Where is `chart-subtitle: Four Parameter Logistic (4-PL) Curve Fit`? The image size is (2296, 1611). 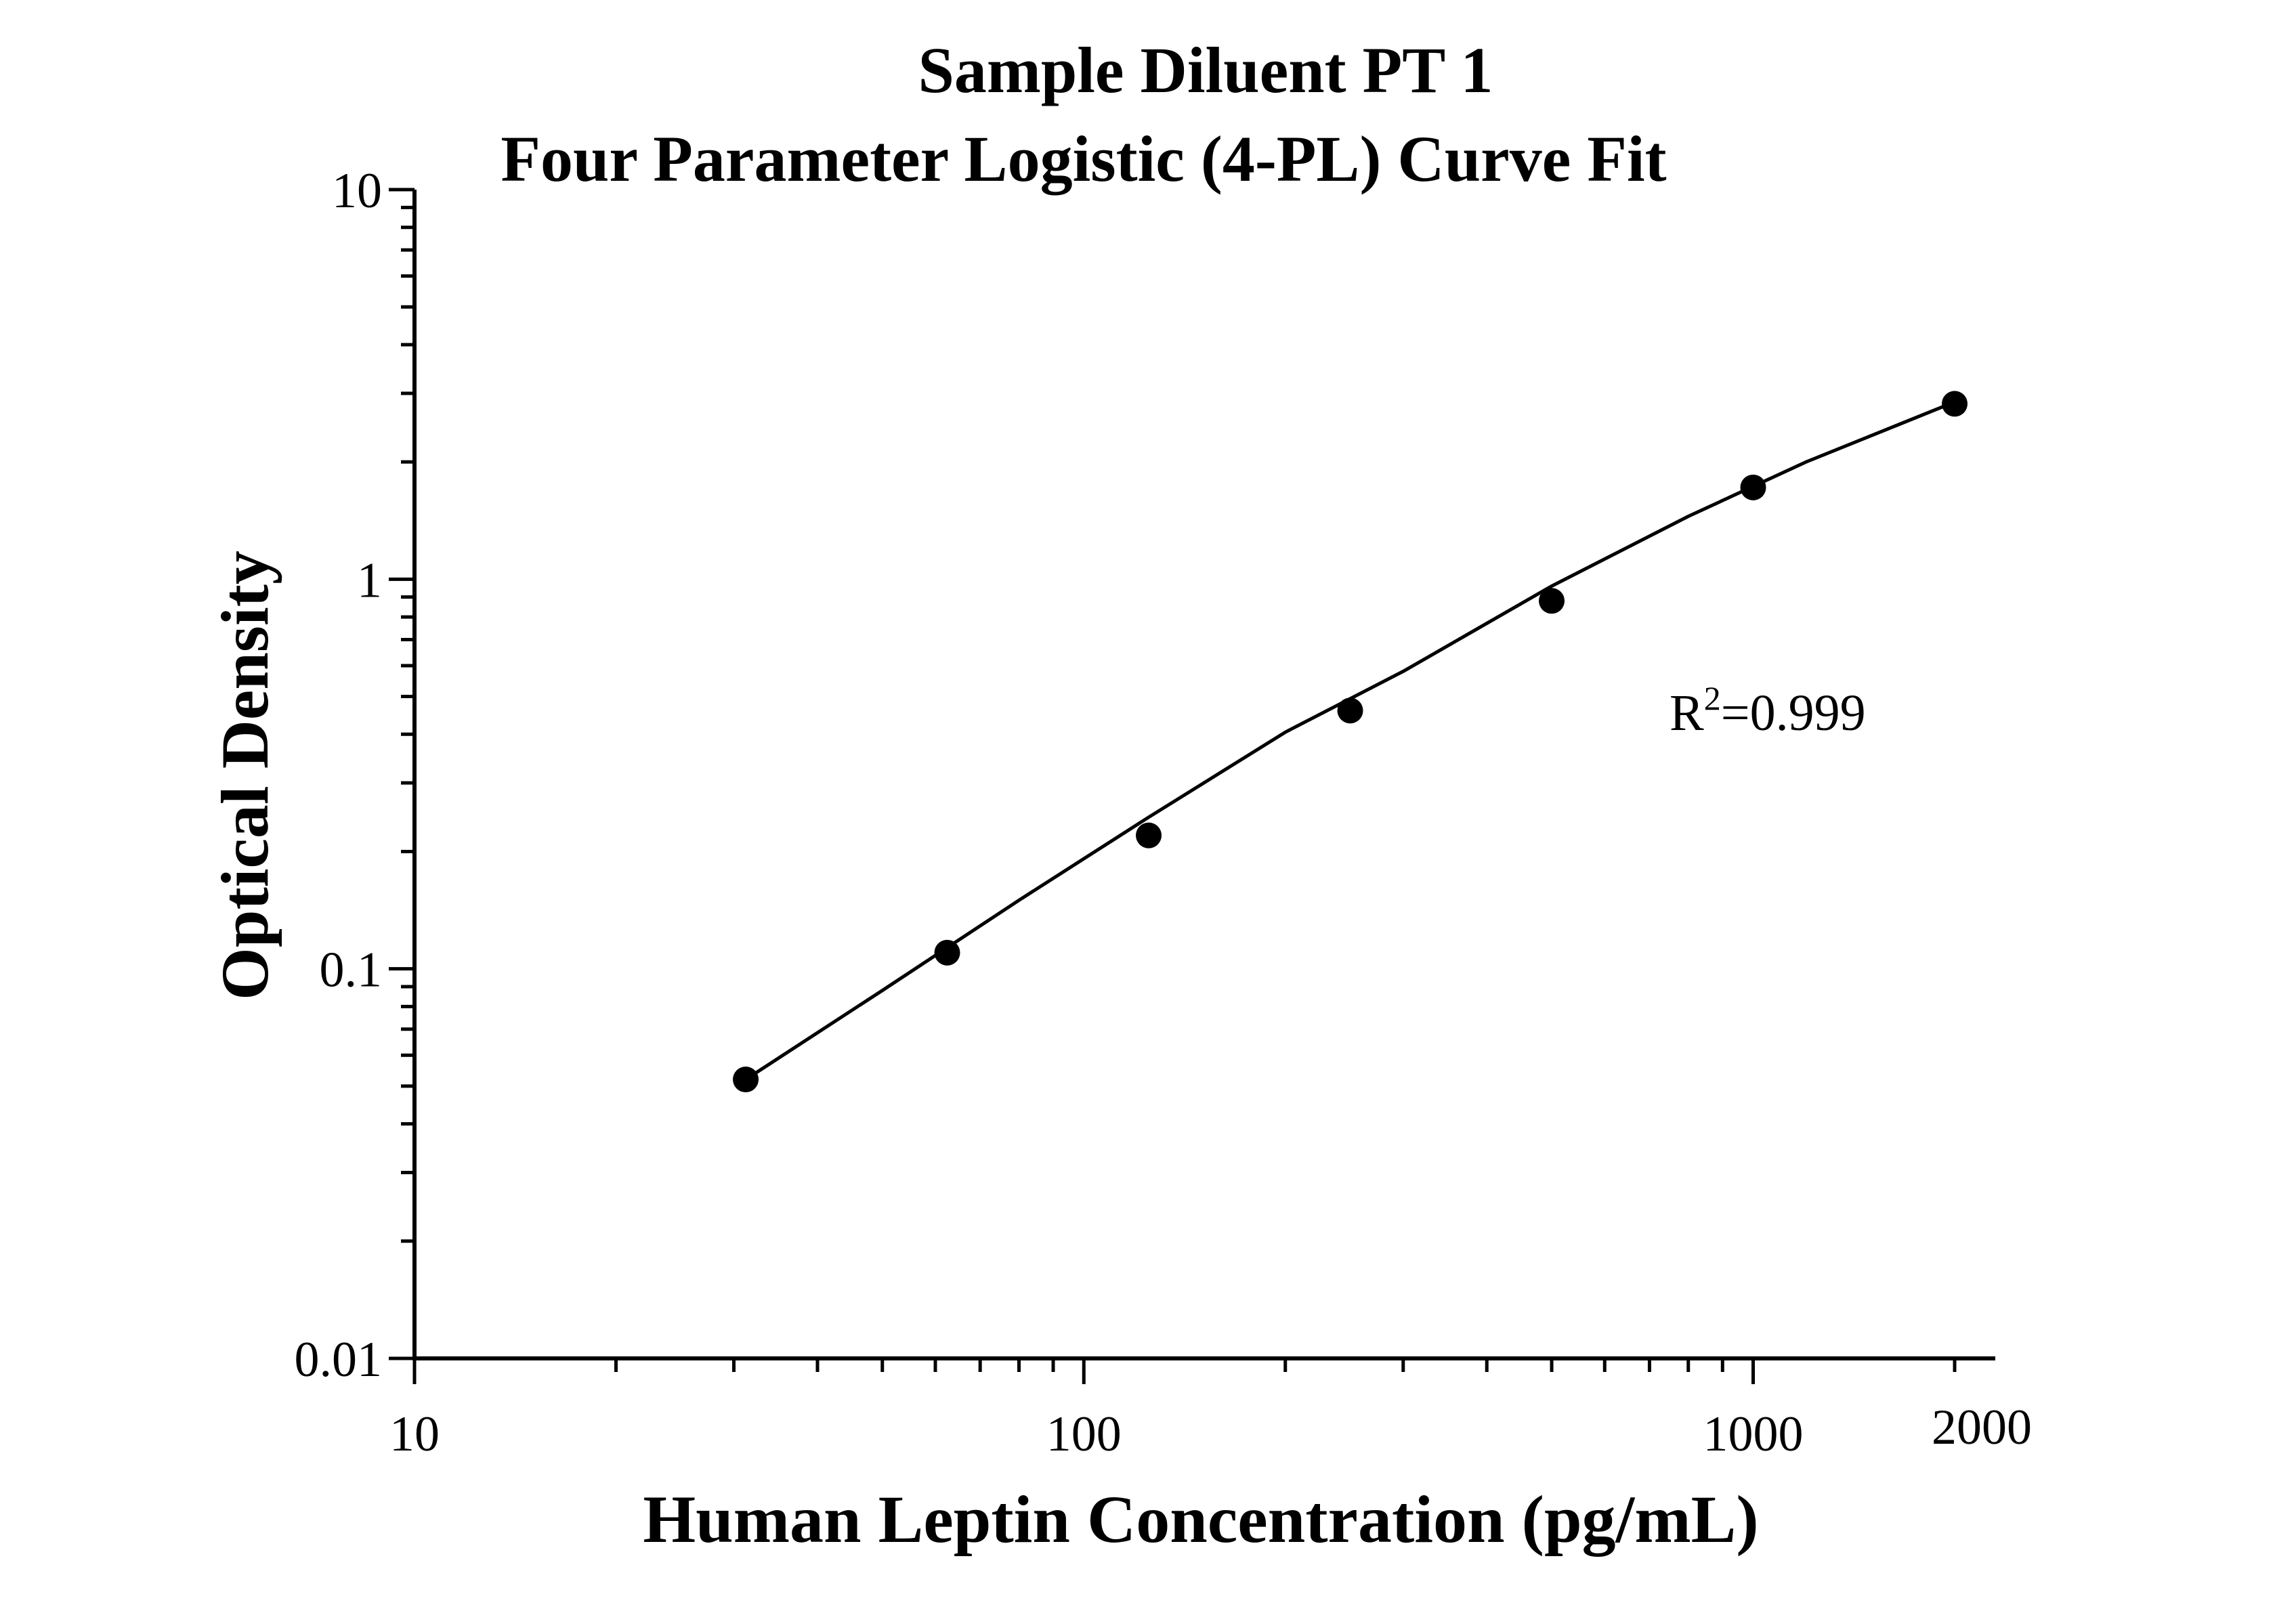
chart-subtitle: Four Parameter Logistic (4-PL) Curve Fit is located at coordinates (1083, 159).